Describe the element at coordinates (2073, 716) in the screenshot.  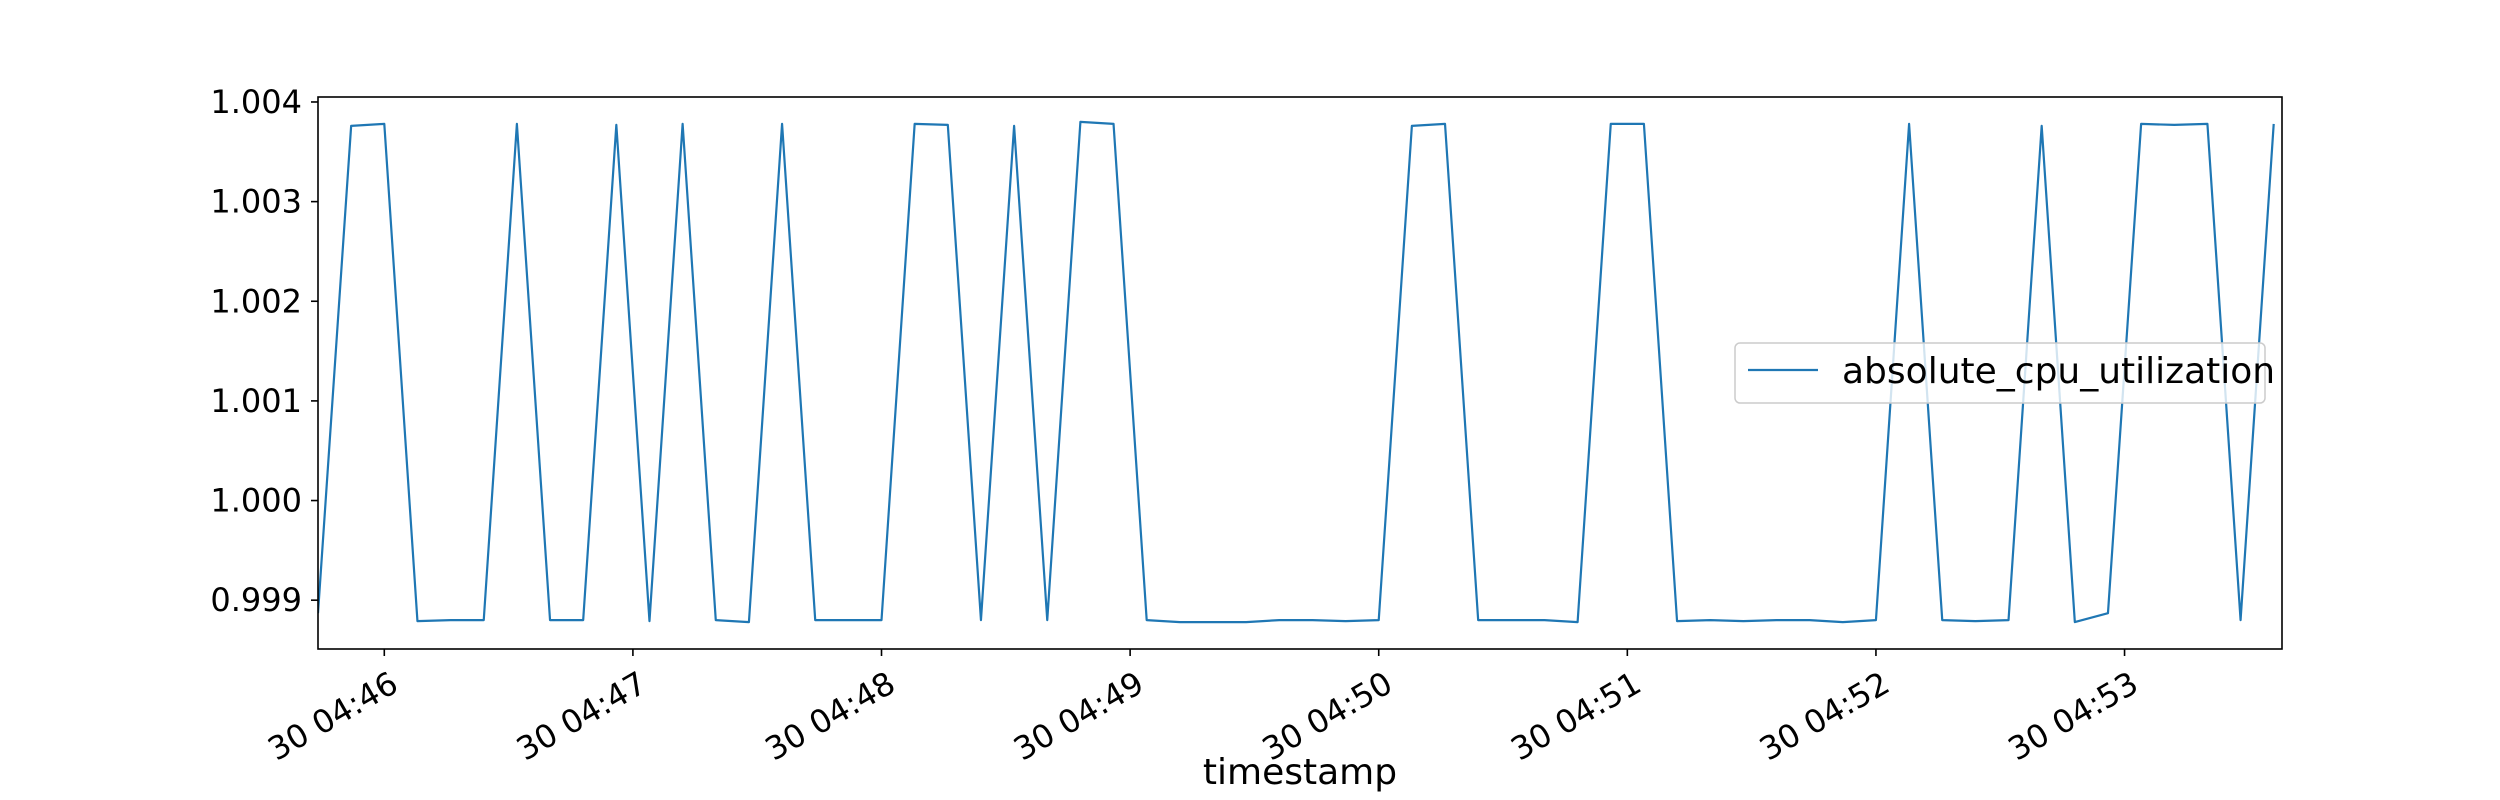
I see `x-tick-label: 30 04:53` at that location.